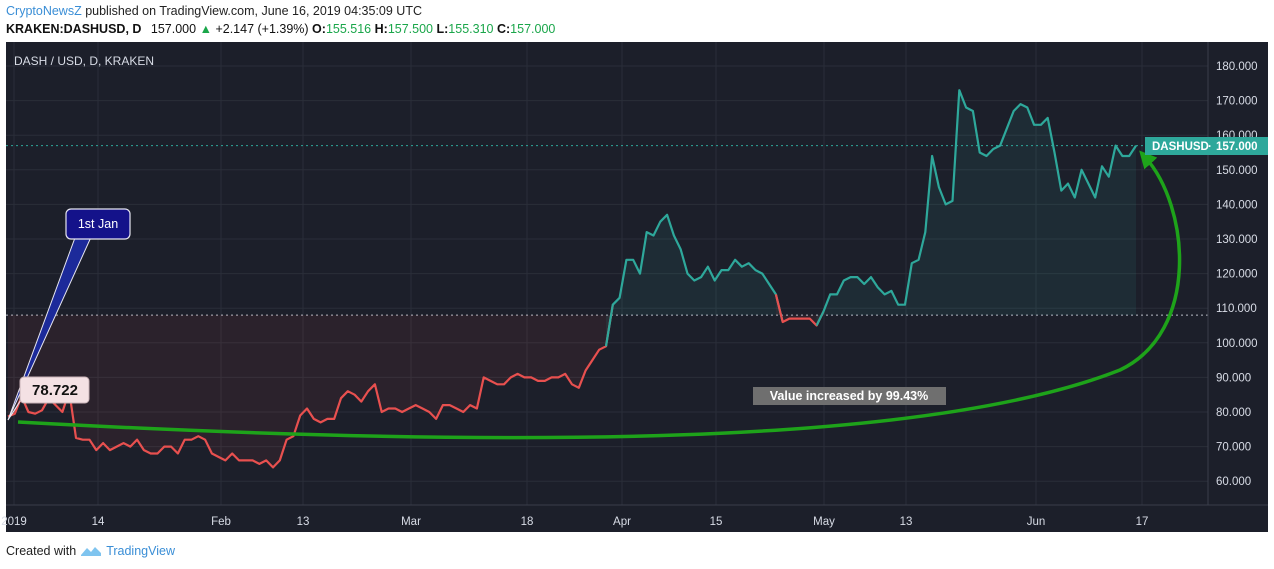  I want to click on high-value: 157.500, so click(410, 29).